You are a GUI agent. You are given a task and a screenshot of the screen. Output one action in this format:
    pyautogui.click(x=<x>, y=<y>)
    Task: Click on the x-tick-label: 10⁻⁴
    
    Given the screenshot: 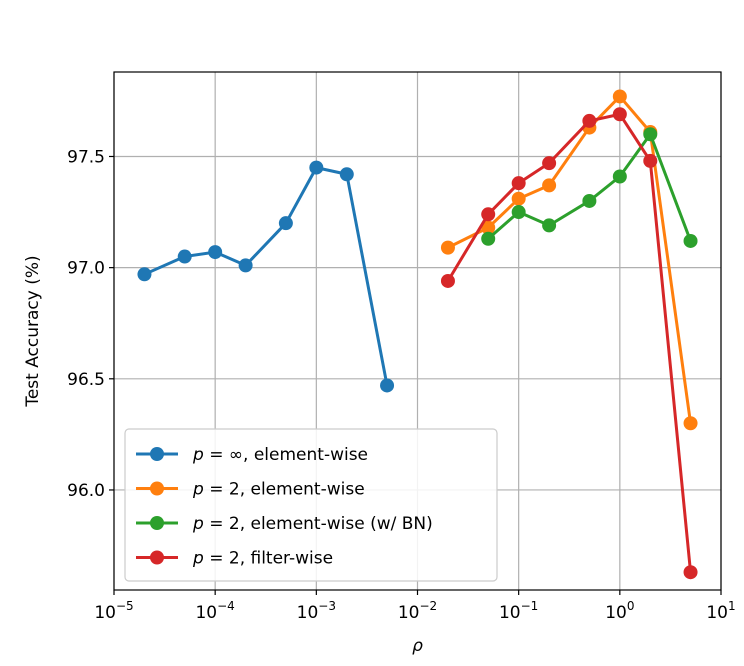 What is the action you would take?
    pyautogui.click(x=214, y=611)
    